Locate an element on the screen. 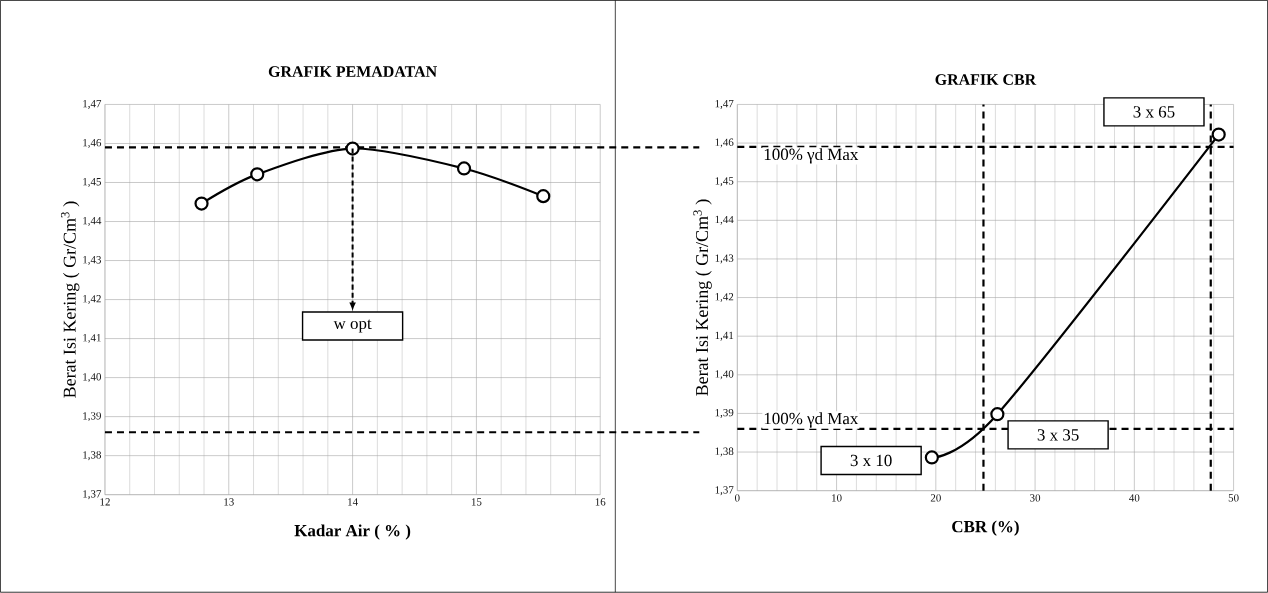 This screenshot has height=593, width=1268. annotation: 3 x 10 is located at coordinates (871, 460).